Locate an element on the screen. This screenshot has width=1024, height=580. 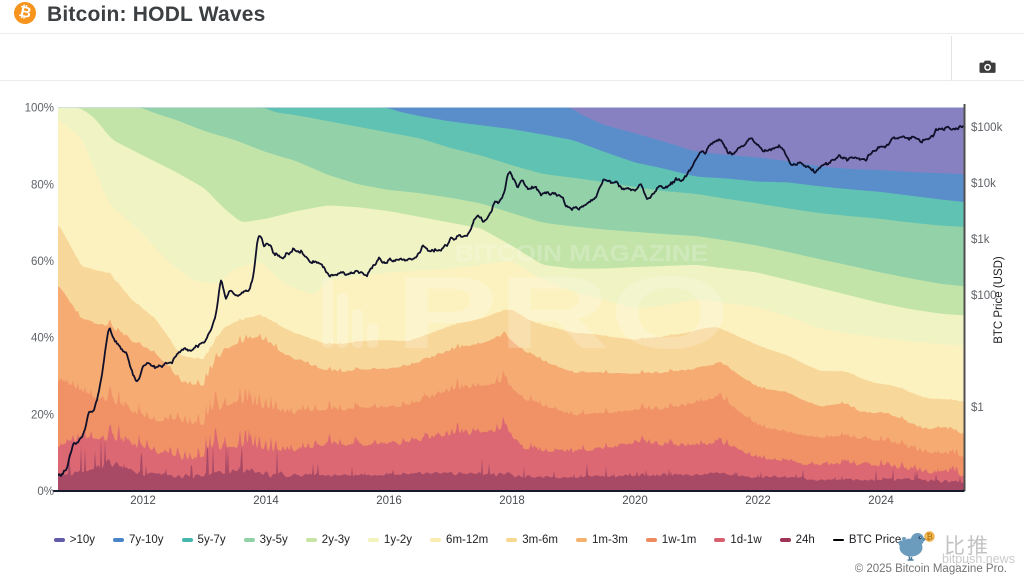
svg-text: 2016 is located at coordinates (389, 501).